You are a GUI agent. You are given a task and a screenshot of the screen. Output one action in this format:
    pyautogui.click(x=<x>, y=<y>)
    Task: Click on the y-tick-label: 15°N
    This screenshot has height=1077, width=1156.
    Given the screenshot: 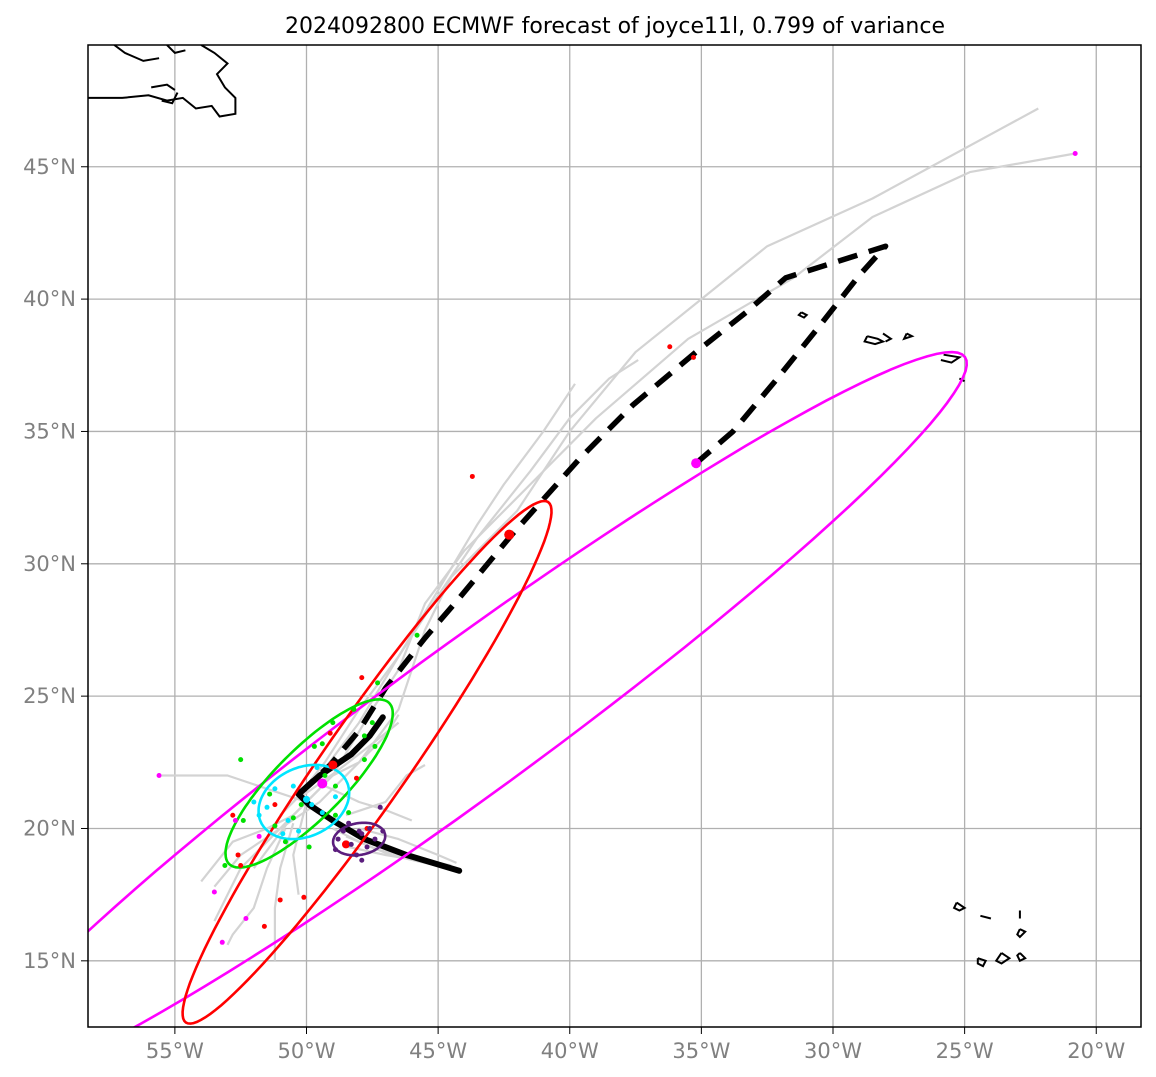 What is the action you would take?
    pyautogui.click(x=49, y=961)
    